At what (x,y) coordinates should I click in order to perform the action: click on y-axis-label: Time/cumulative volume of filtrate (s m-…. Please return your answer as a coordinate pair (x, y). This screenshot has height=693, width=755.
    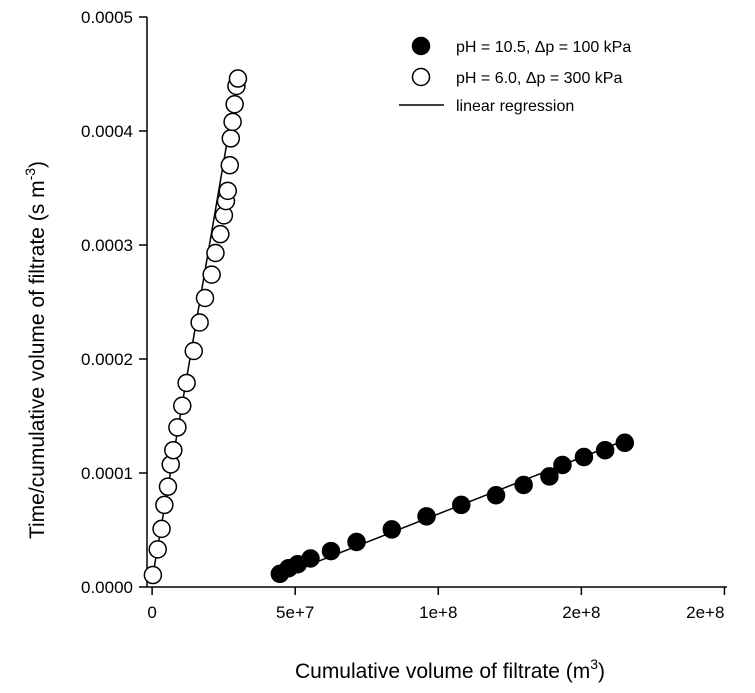
    Looking at the image, I should click on (35, 350).